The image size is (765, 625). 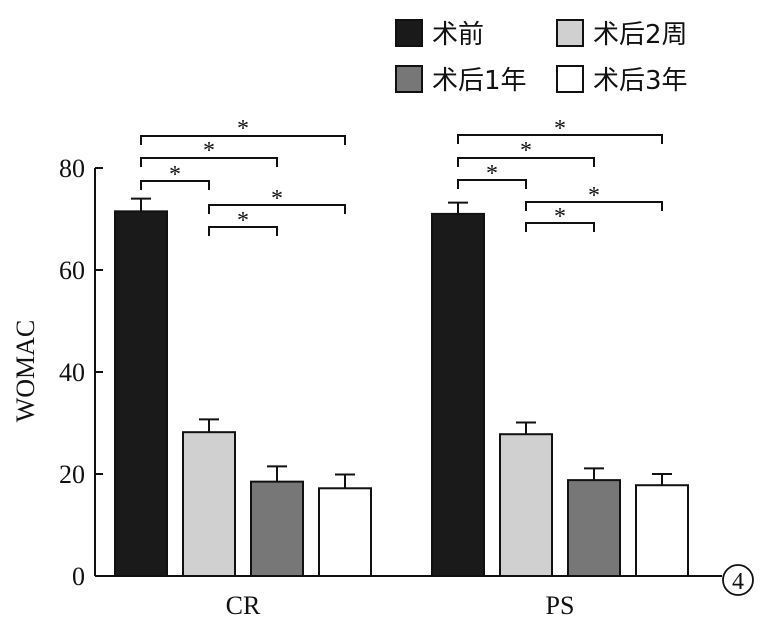 I want to click on legend-label-4: 术后3年, so click(x=640, y=81).